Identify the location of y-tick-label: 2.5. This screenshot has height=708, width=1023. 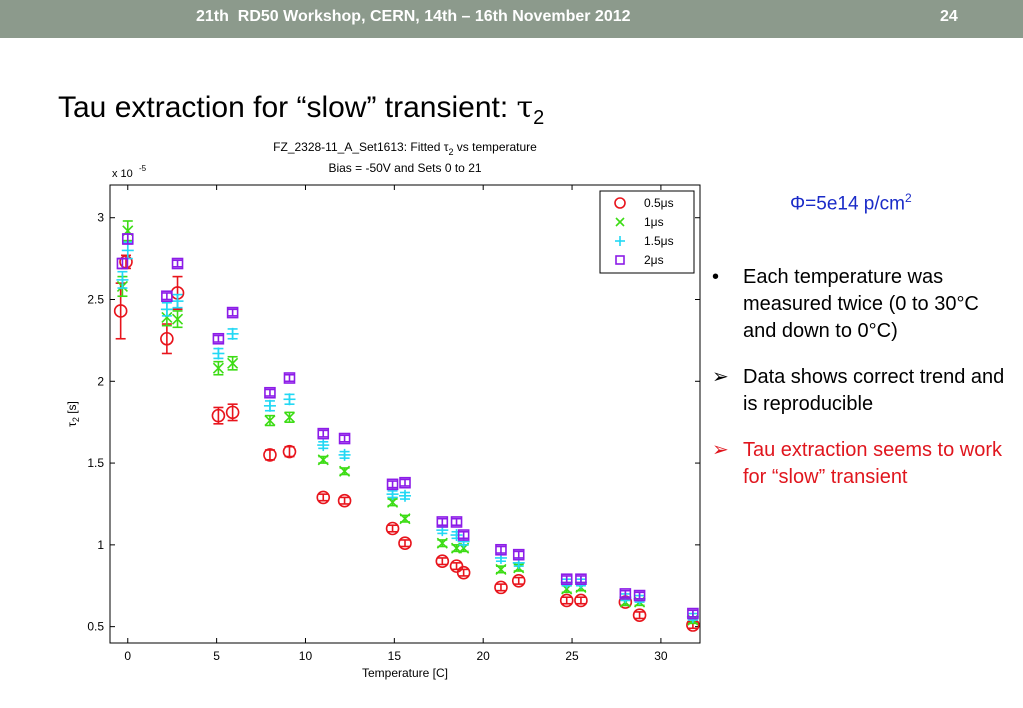
(95, 300).